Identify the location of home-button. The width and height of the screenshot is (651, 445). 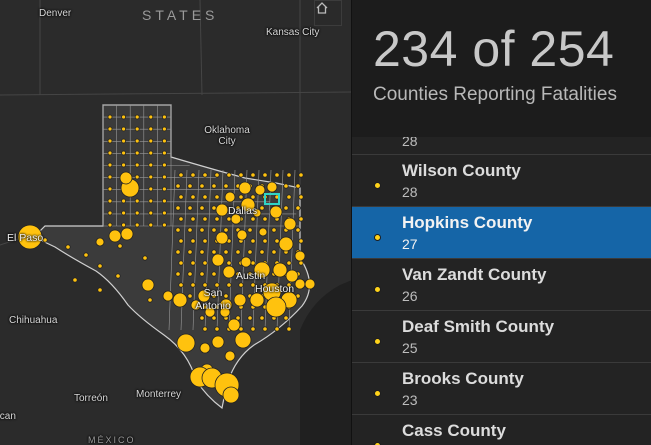
(328, 13).